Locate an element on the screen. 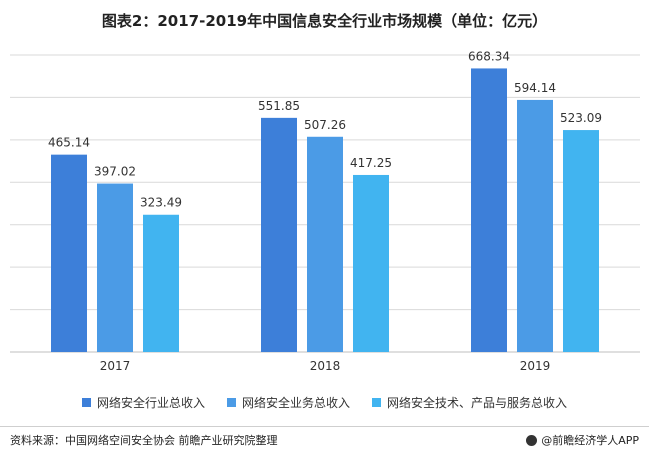  x-tick-label: 2018 is located at coordinates (325, 366).